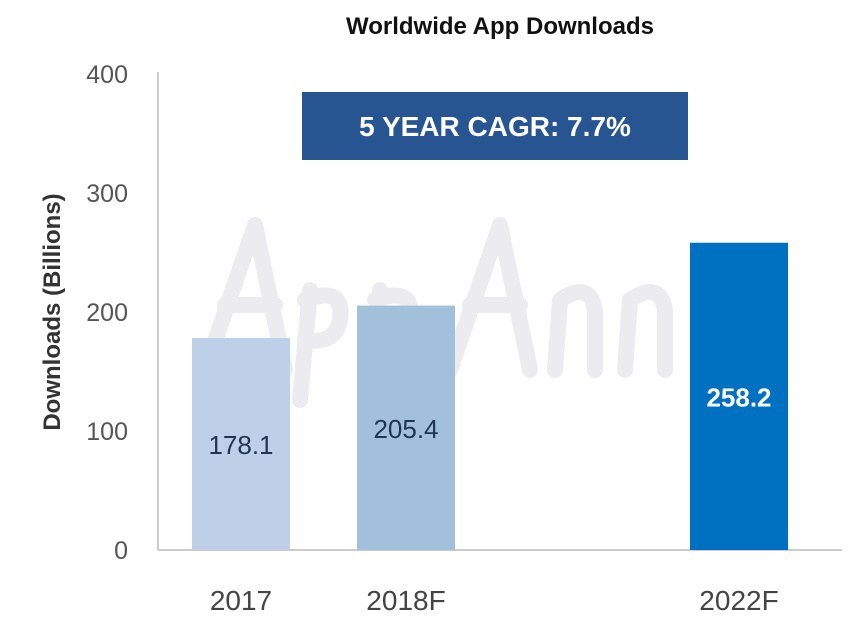 This screenshot has height=619, width=858. What do you see at coordinates (405, 600) in the screenshot?
I see `x-tick-label: 2018F` at bounding box center [405, 600].